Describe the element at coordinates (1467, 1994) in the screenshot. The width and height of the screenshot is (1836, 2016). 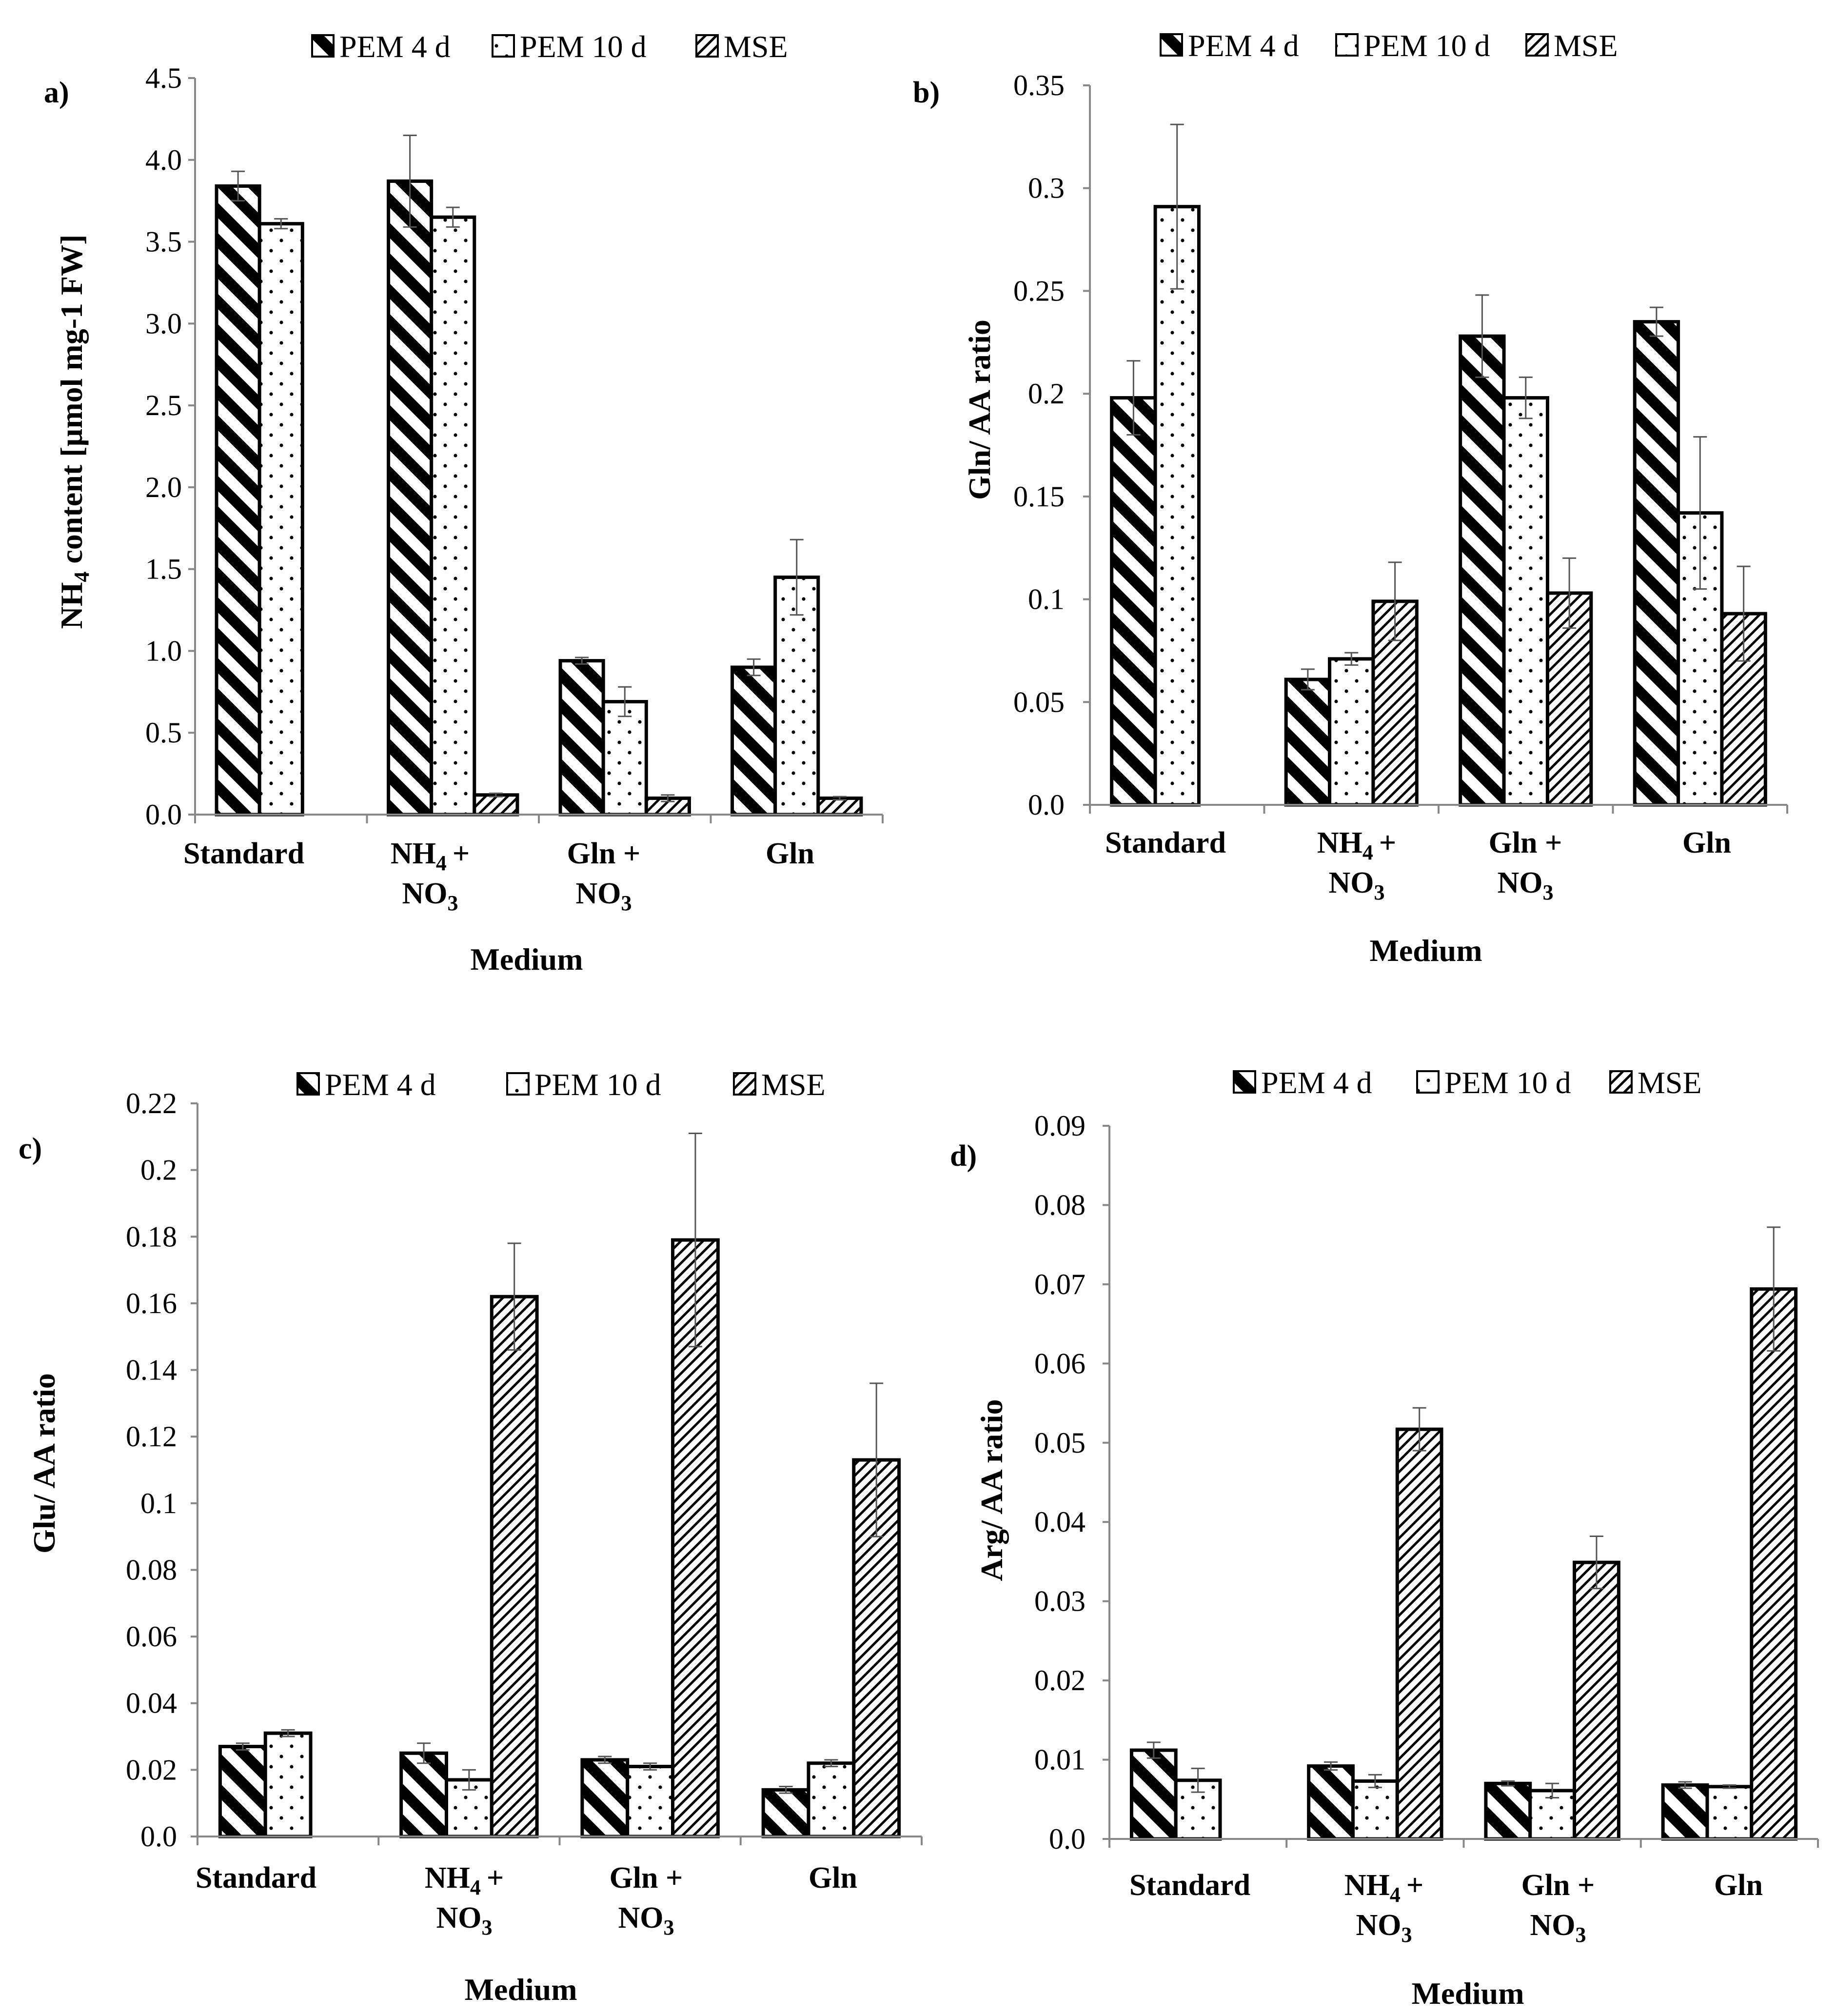
I see `panel-d-x-axis-title: Medium` at that location.